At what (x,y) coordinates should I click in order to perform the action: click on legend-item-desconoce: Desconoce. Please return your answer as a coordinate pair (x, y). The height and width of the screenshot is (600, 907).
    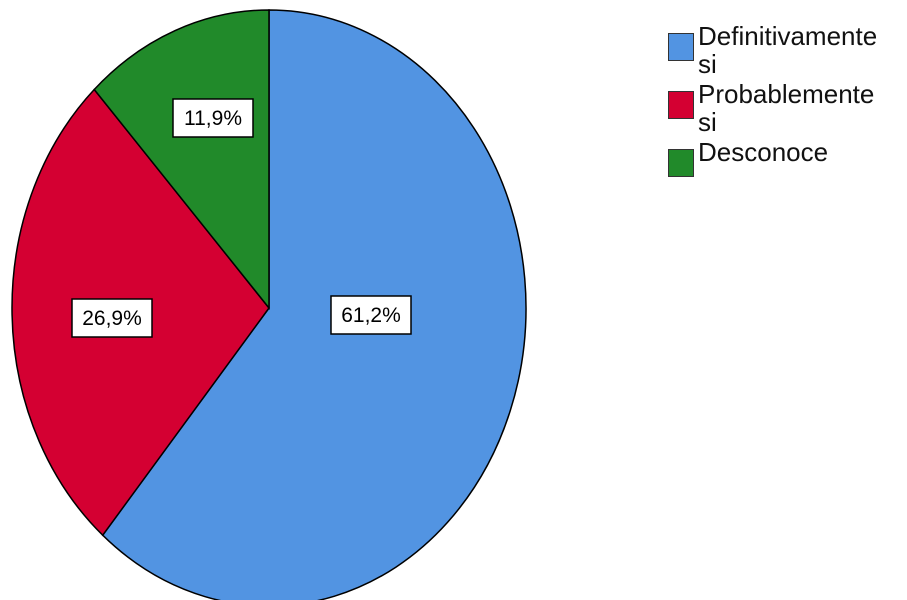
    Looking at the image, I should click on (786, 157).